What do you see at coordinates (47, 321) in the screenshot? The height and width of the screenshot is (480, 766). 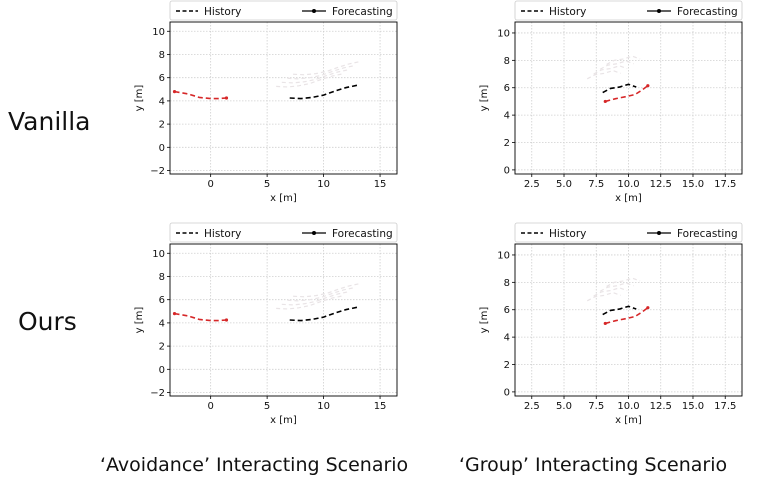 I see `row-label-ours: Ours` at bounding box center [47, 321].